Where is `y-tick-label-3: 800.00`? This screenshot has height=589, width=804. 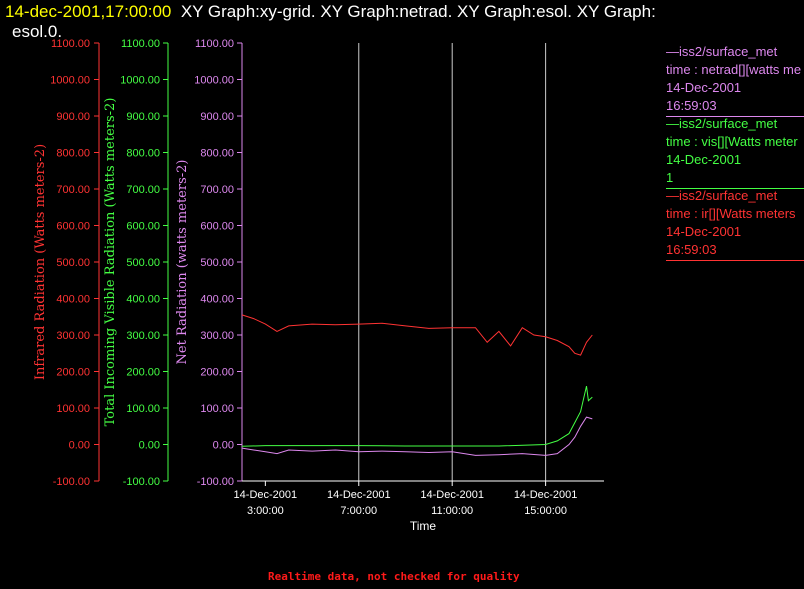 y-tick-label-3: 800.00 is located at coordinates (217, 154).